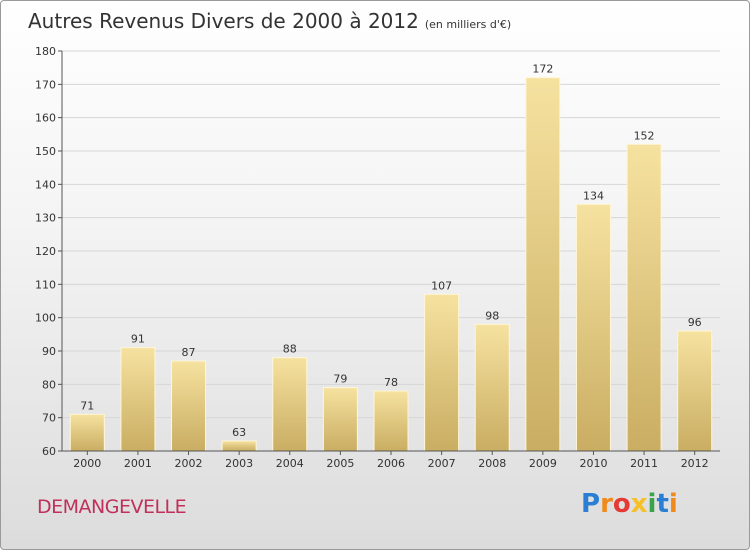  I want to click on y-tick-label: 90, so click(49, 351).